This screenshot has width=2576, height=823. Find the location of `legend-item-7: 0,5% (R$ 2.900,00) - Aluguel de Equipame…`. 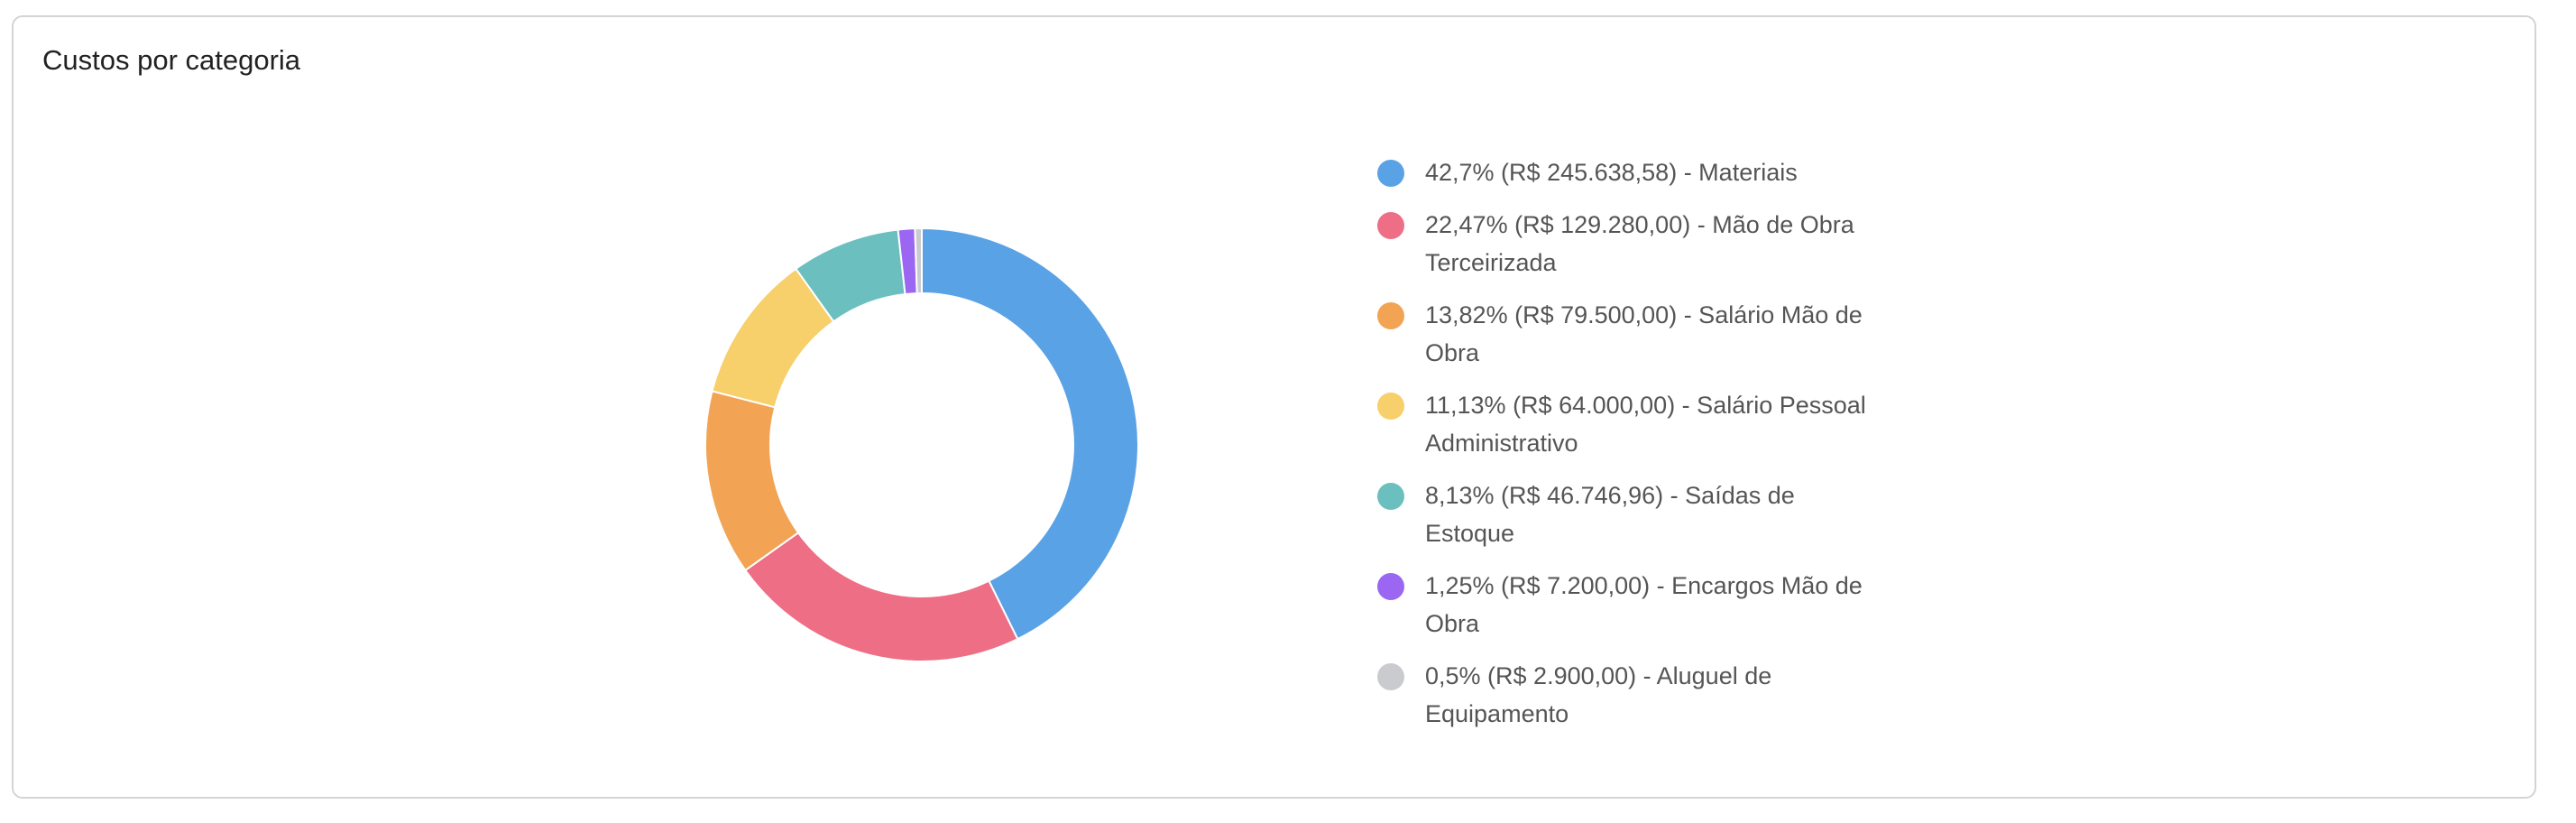

legend-item-7: 0,5% (R$ 2.900,00) - Aluguel de Equipame… is located at coordinates (1628, 695).